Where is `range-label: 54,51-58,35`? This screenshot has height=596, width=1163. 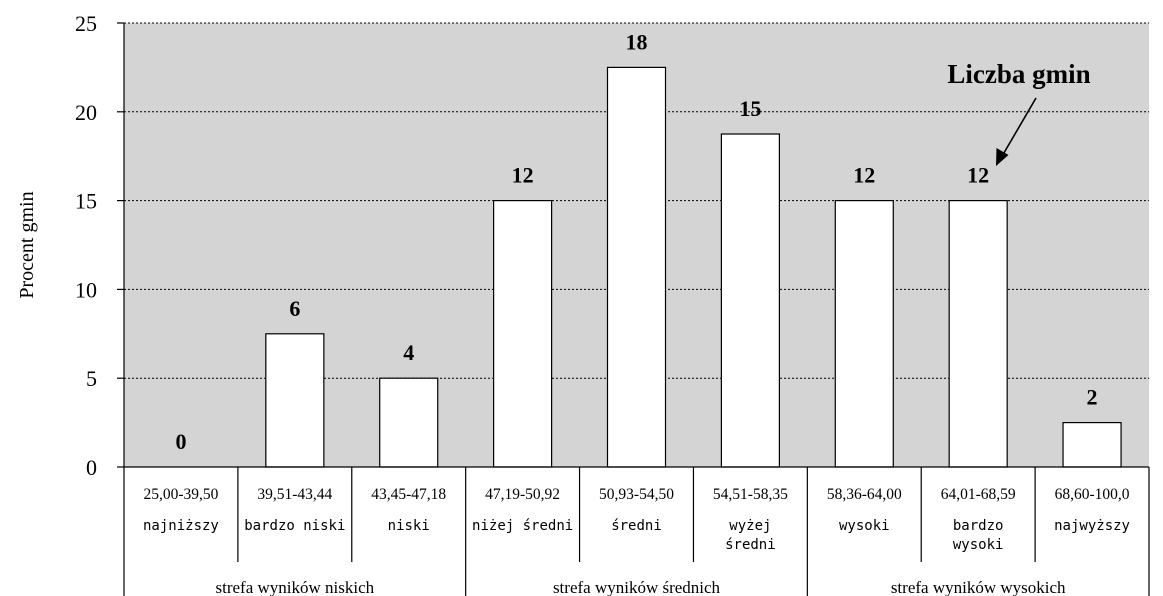
range-label: 54,51-58,35 is located at coordinates (750, 494).